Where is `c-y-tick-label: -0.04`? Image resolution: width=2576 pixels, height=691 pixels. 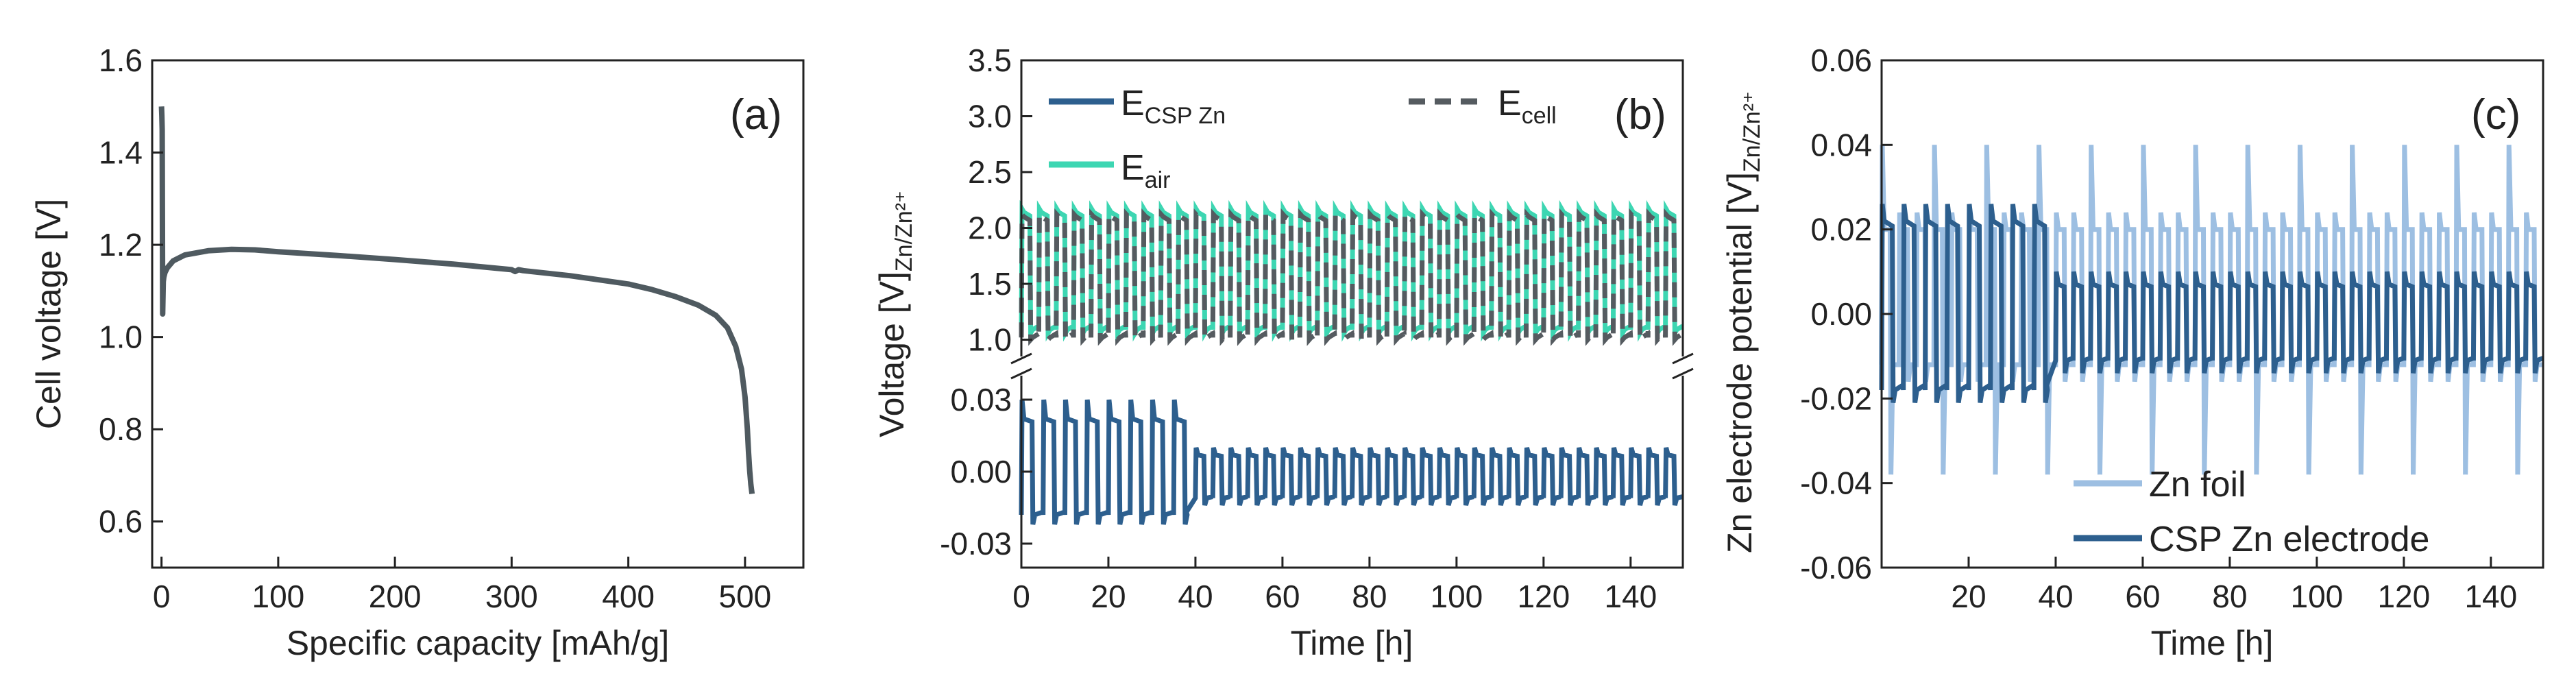
c-y-tick-label: -0.04 is located at coordinates (1836, 483).